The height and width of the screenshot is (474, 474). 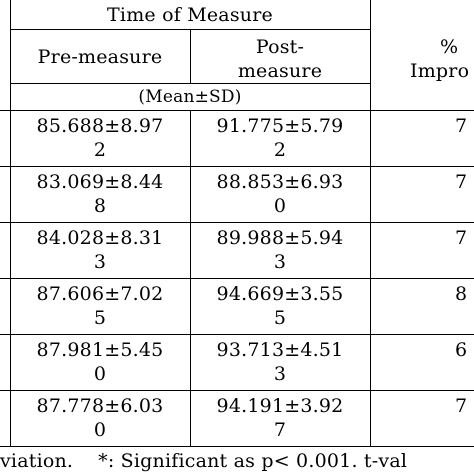 What do you see at coordinates (280, 47) in the screenshot?
I see `column-header-post-line1: Post-` at bounding box center [280, 47].